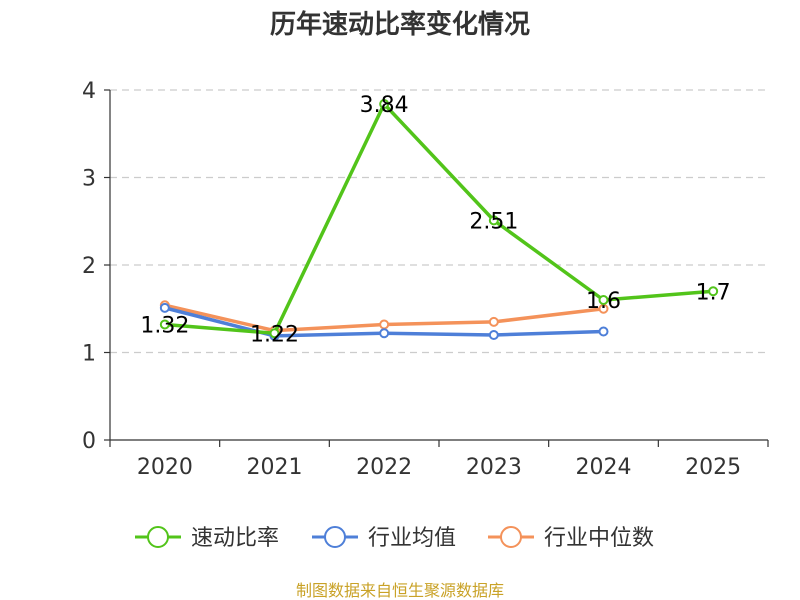 Image resolution: width=800 pixels, height=600 pixels. I want to click on series-1-point-2020, so click(164, 324).